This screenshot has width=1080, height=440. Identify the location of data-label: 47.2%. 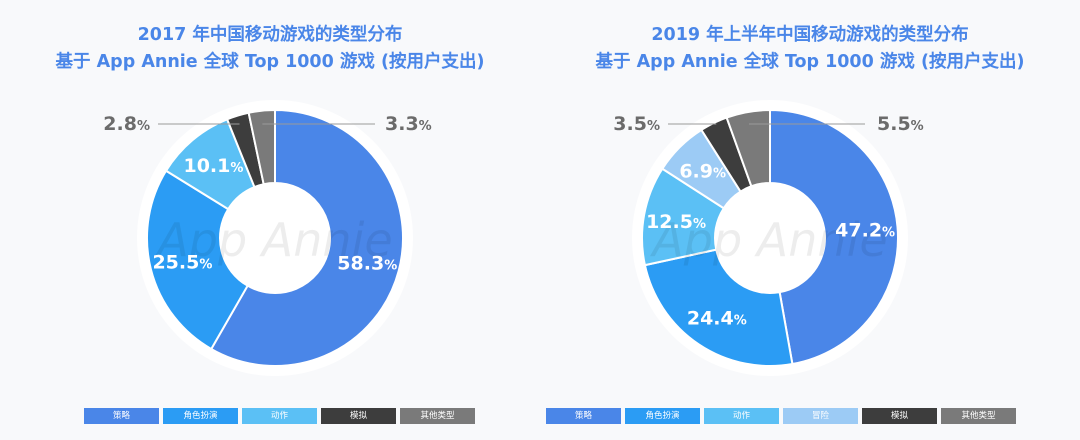
(865, 231).